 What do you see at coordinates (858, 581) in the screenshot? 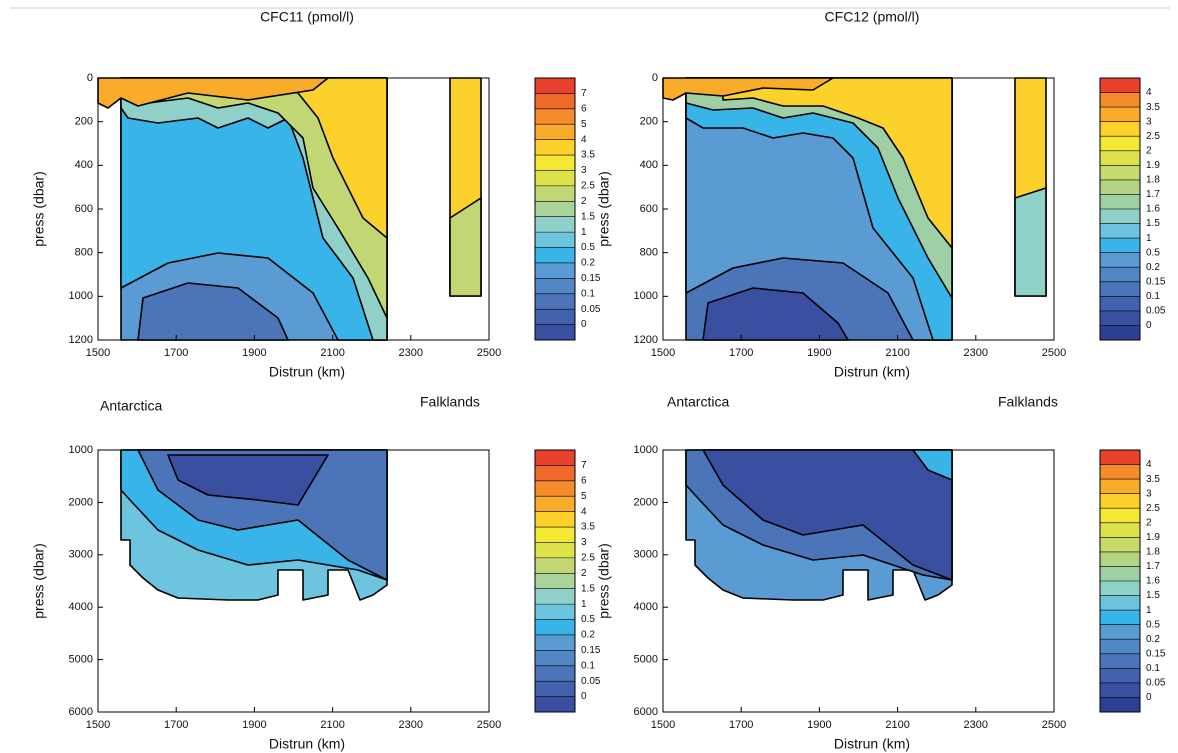
I see `plot-frame` at bounding box center [858, 581].